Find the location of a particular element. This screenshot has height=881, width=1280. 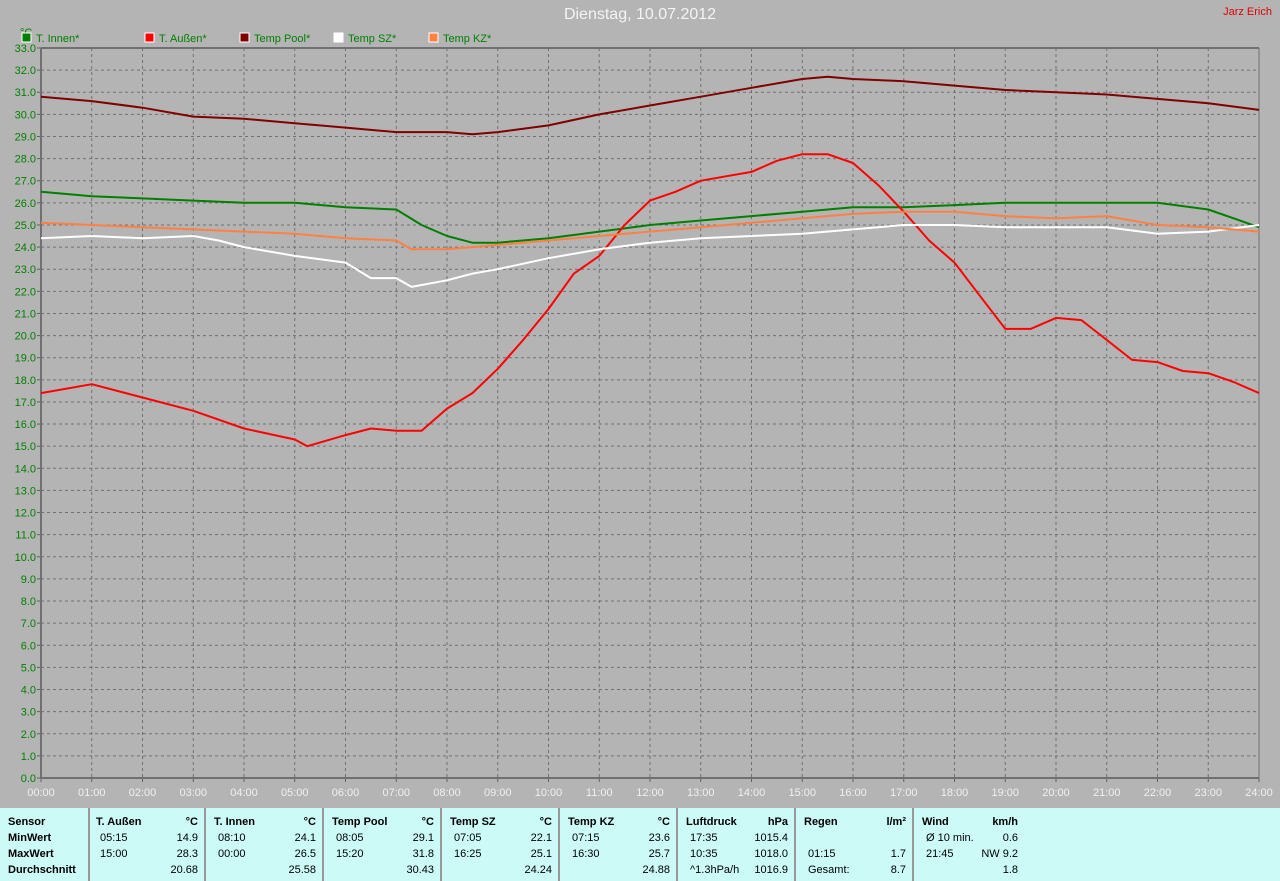

stat-group-temp-pool: Temp Pool °C 08:05 29.1 15:20 31.8 30.43 is located at coordinates (383, 844).